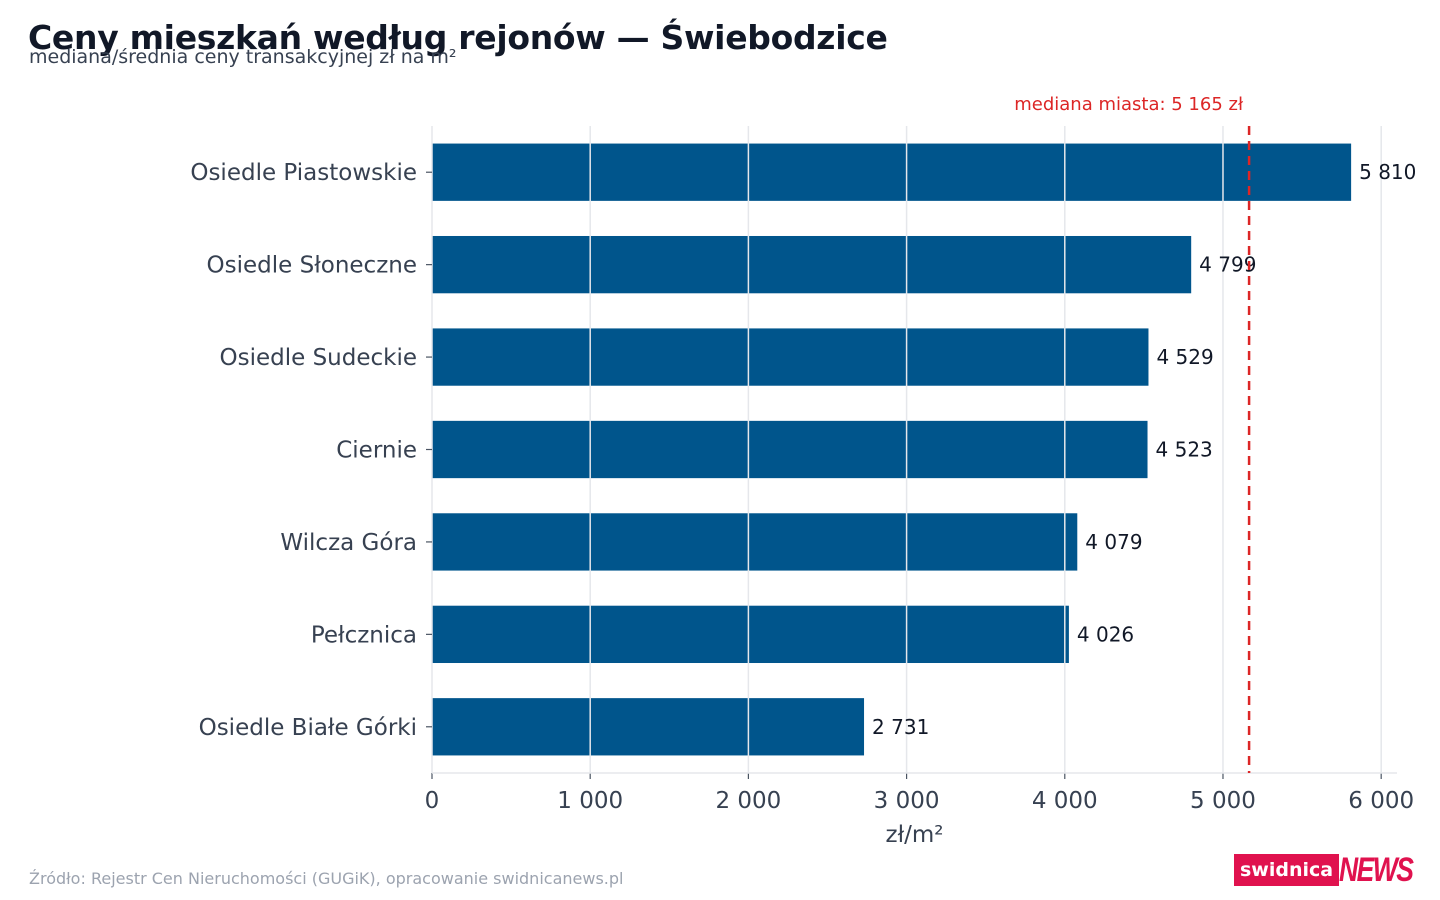  What do you see at coordinates (1376, 870) in the screenshot?
I see `brand-logo-news: NEWS` at bounding box center [1376, 870].